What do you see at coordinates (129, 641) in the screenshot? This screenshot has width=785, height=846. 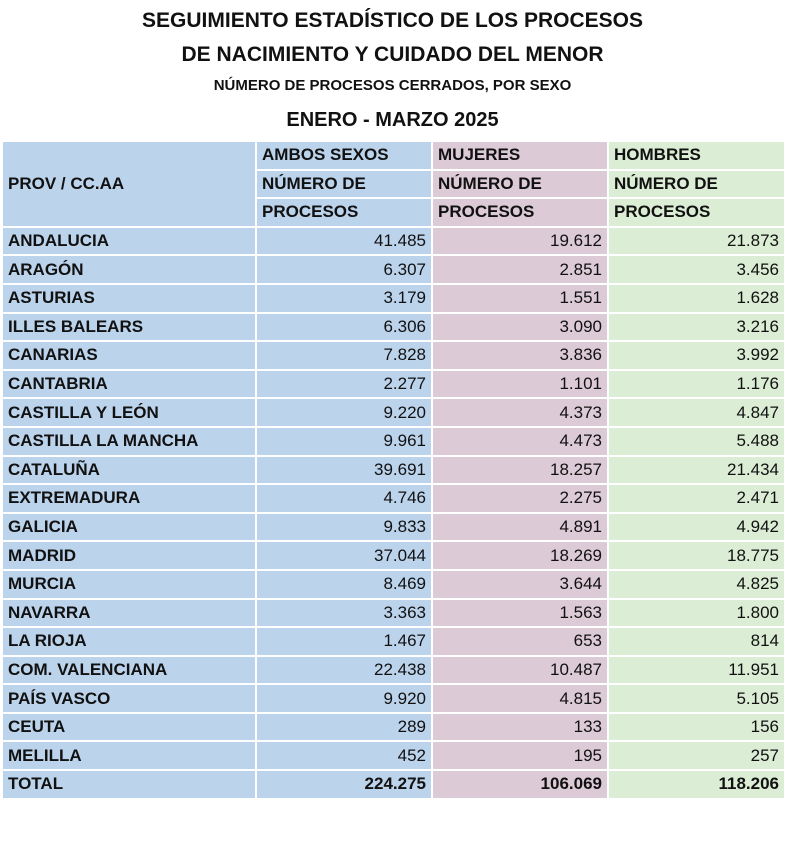 I see `region-cell: LA RIOJA` at bounding box center [129, 641].